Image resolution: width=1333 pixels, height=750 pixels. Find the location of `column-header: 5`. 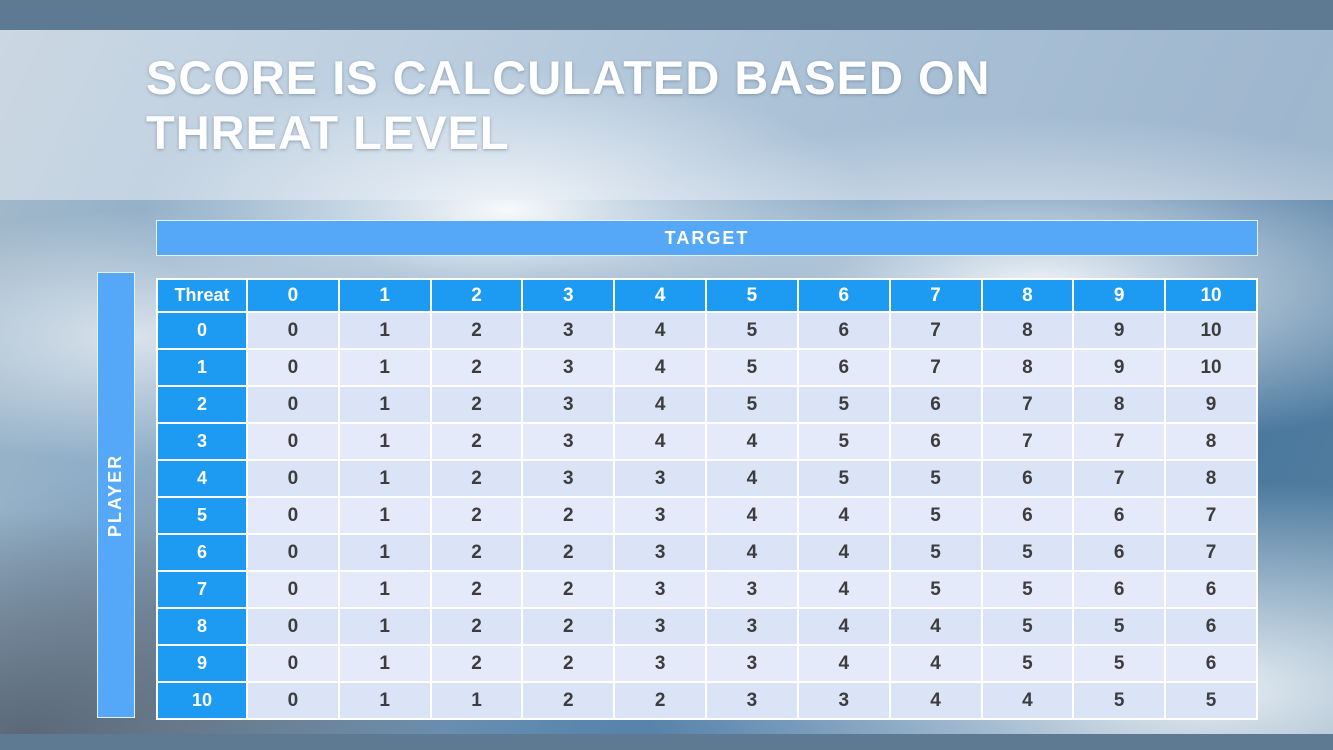

column-header: 5 is located at coordinates (752, 295).